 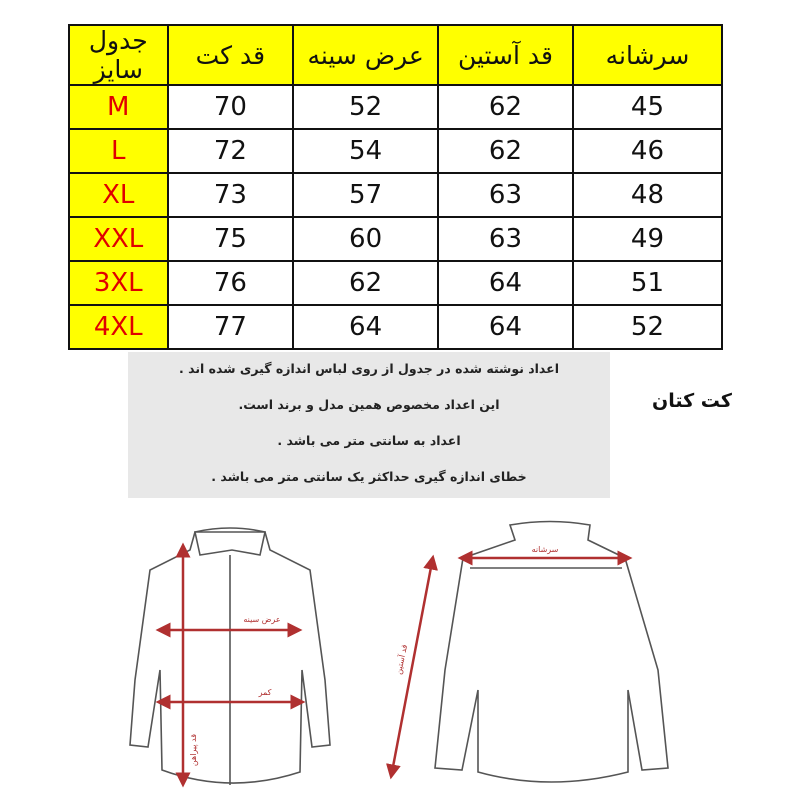 What do you see at coordinates (365, 239) in the screenshot?
I see `cell-chest: 60` at bounding box center [365, 239].